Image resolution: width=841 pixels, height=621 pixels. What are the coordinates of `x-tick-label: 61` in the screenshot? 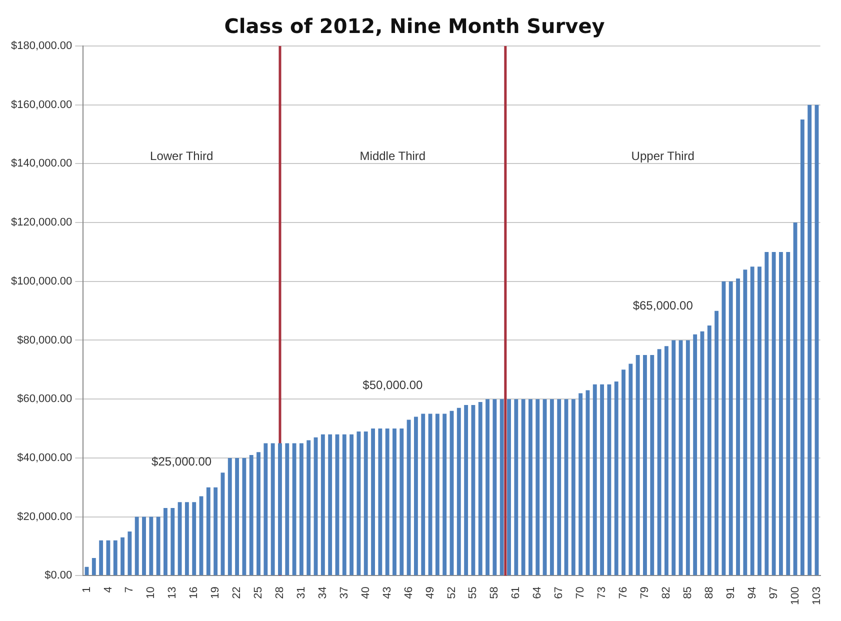 It's located at (516, 592).